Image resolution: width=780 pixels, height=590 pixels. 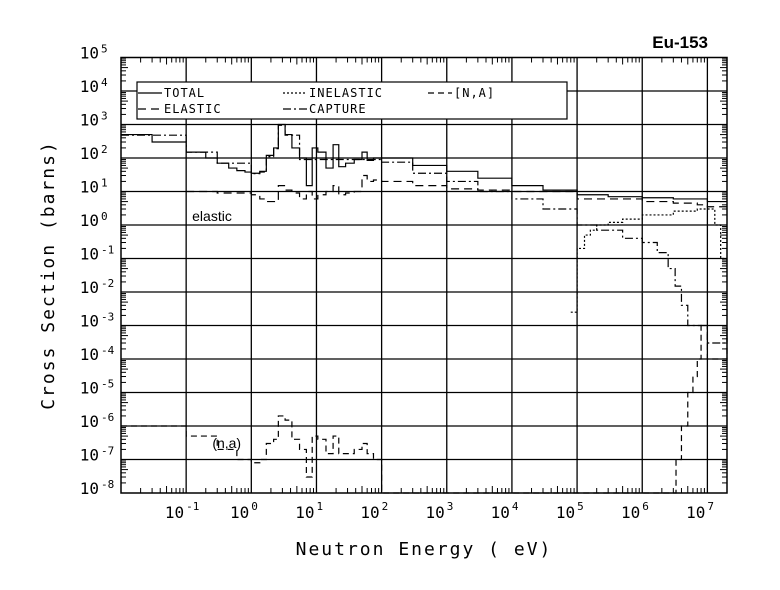 What do you see at coordinates (456, 191) in the screenshot?
I see `series-elastic` at bounding box center [456, 191].